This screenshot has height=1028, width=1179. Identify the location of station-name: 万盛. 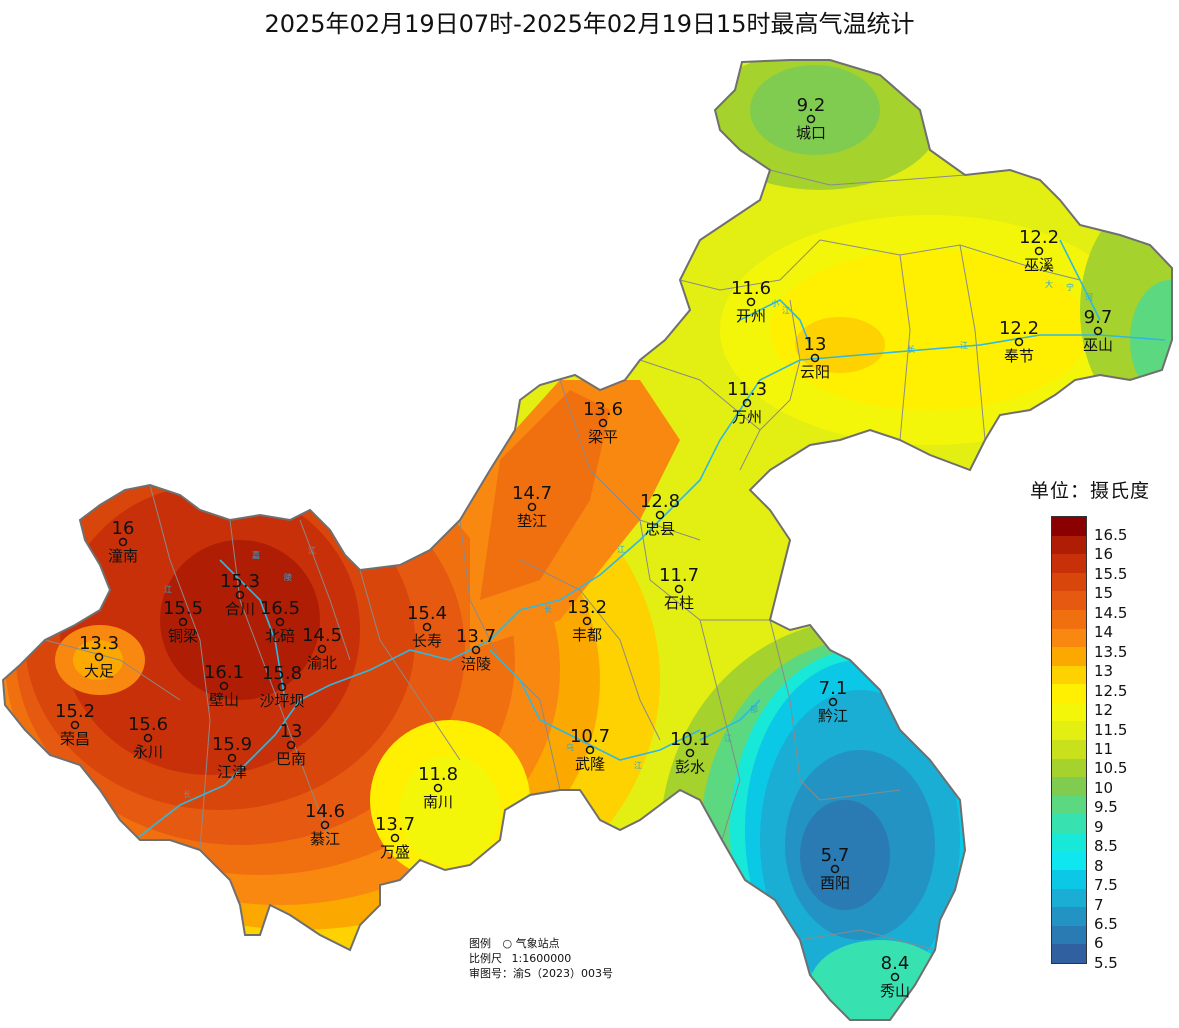
(395, 852).